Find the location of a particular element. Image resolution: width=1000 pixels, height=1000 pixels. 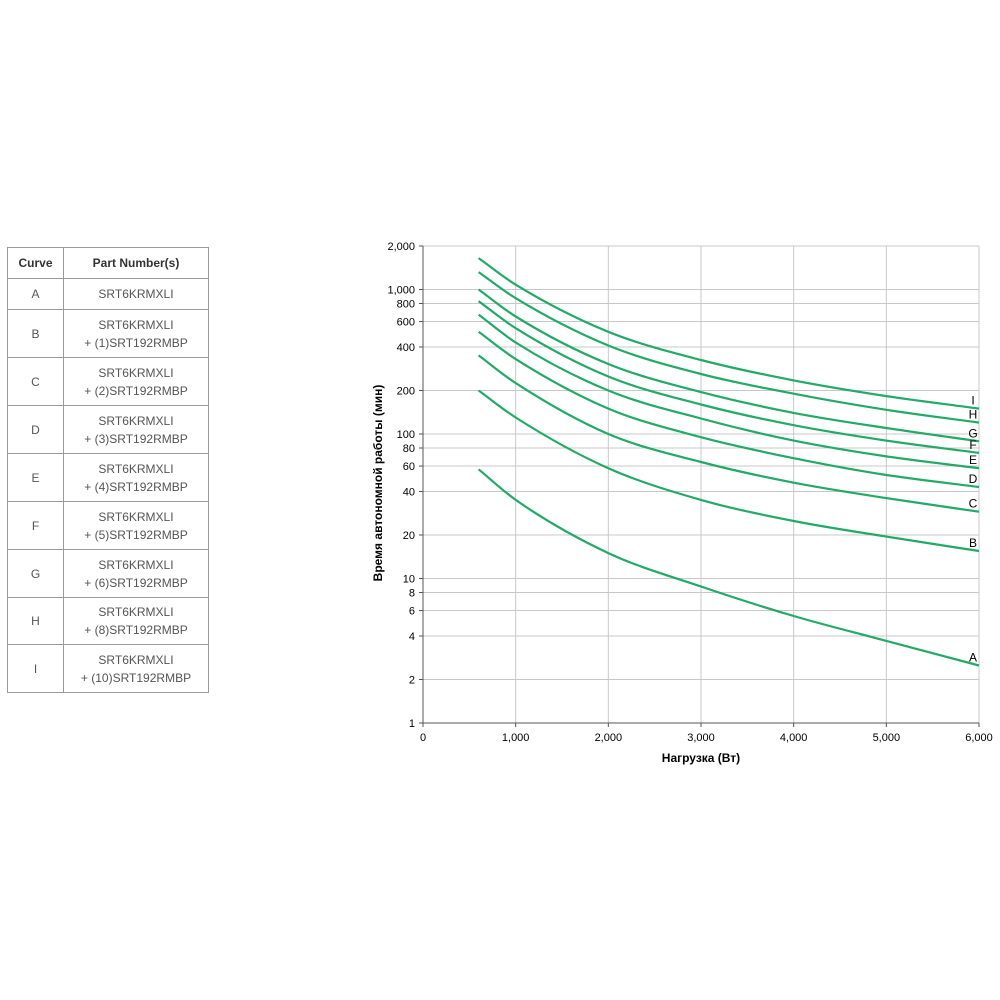

table-row: I SRT6KRMXLI + (10)SRT192RMBP is located at coordinates (108, 668).